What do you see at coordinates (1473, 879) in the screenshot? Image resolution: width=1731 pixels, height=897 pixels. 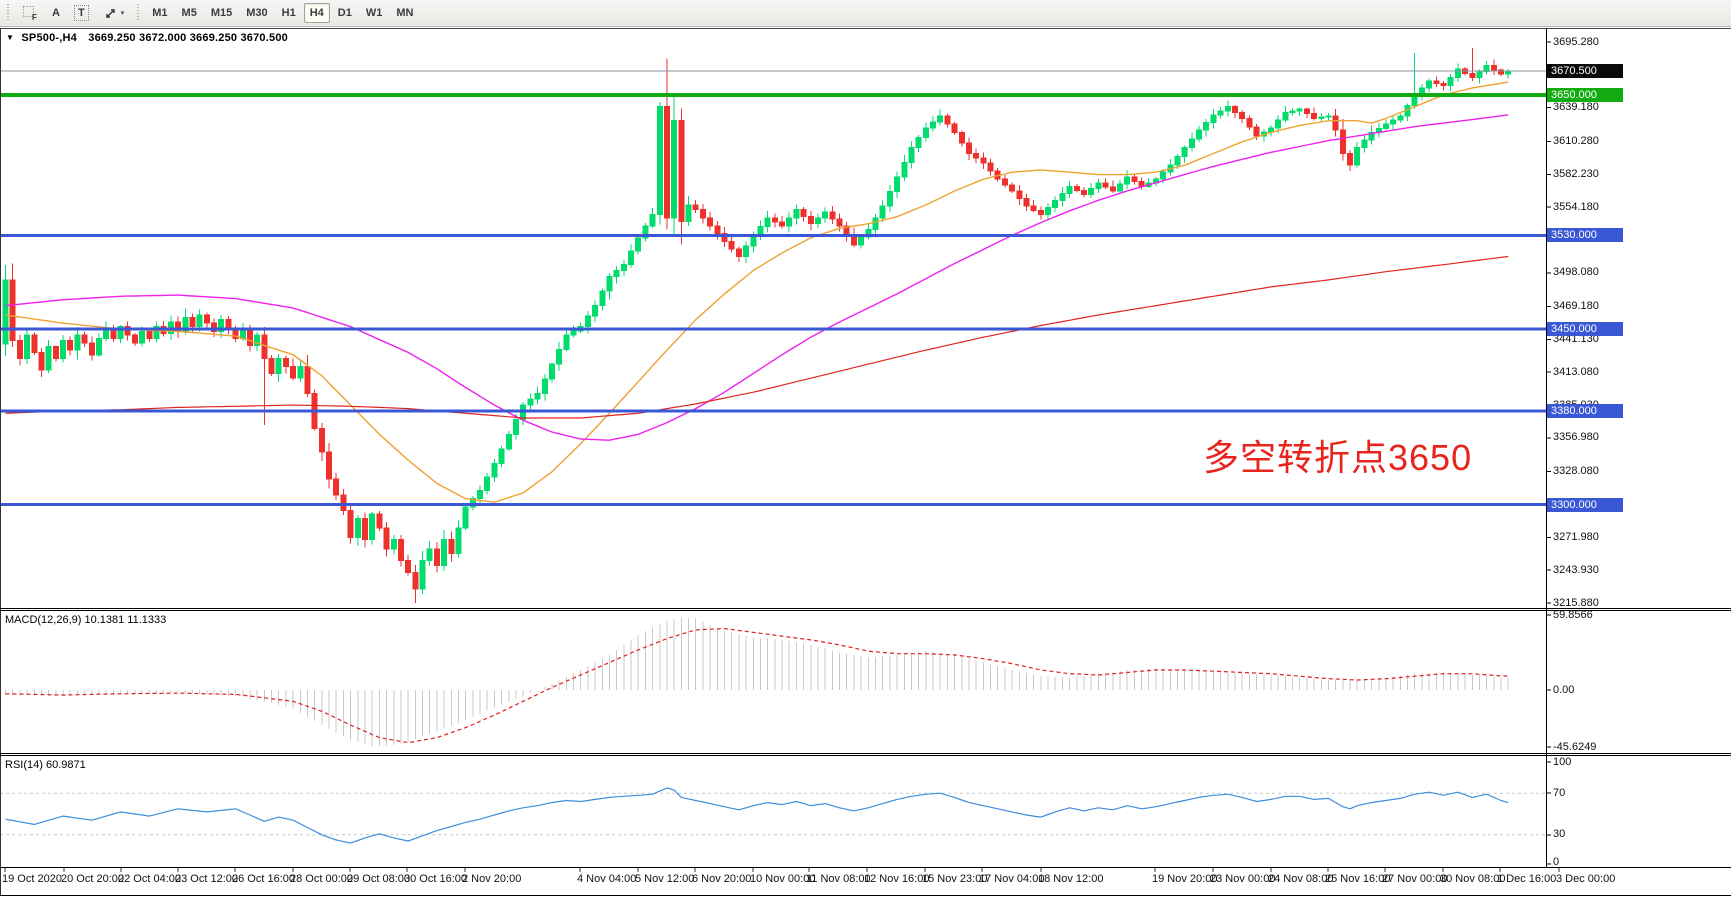 I see `time-tick-label: 30 Nov 08:00` at bounding box center [1473, 879].